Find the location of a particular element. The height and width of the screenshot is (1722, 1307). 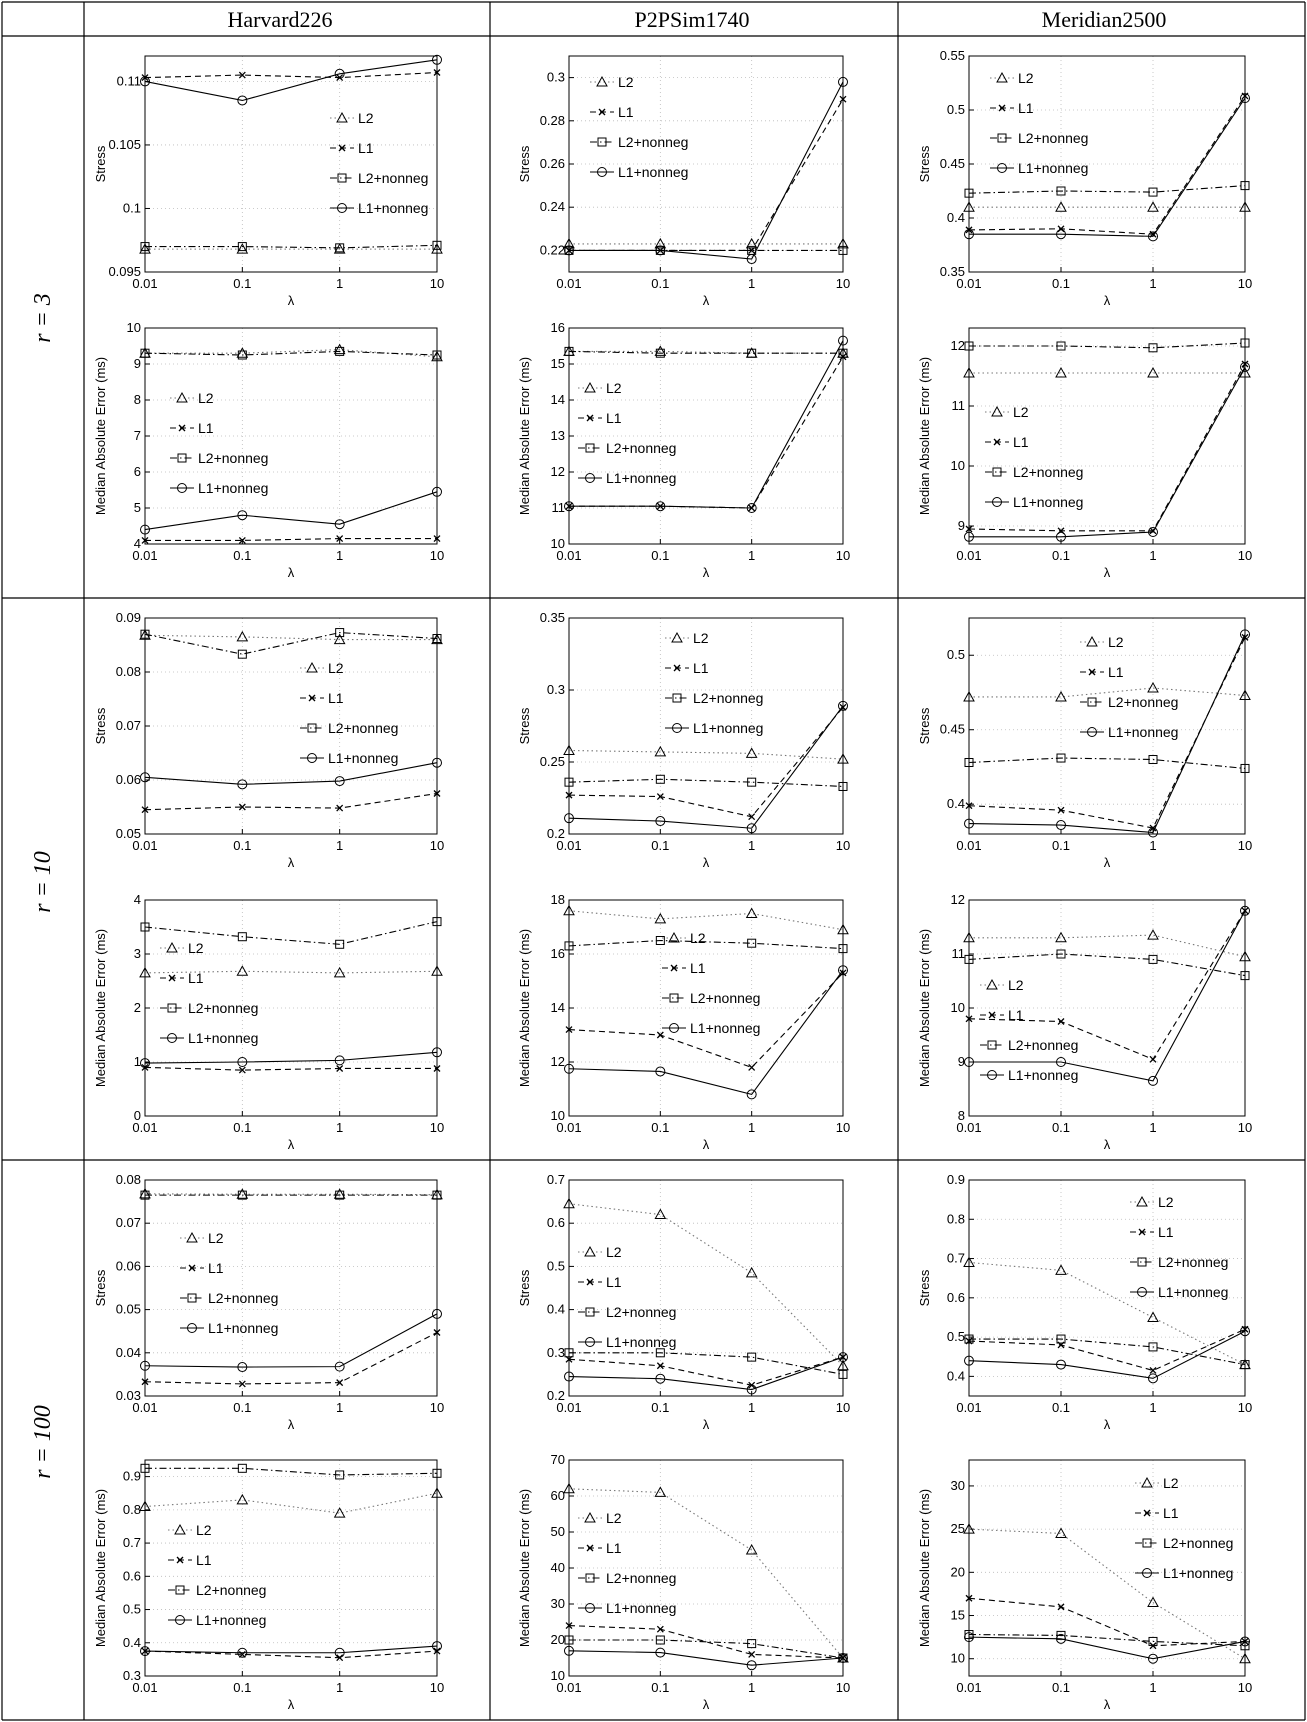

x-tick-label: 0.1 is located at coordinates (1061, 1687).